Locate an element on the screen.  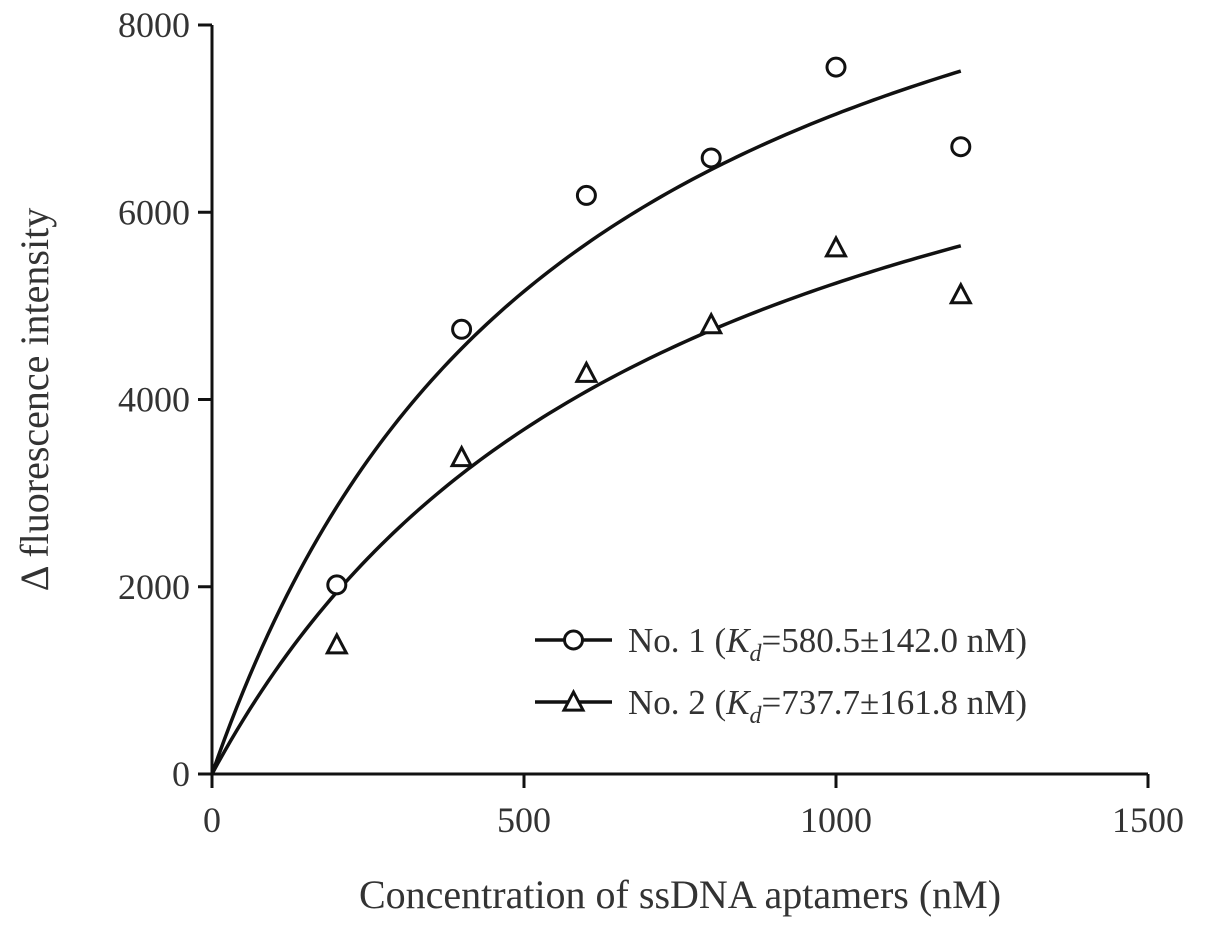
legend-marker-circle is located at coordinates (573, 640).